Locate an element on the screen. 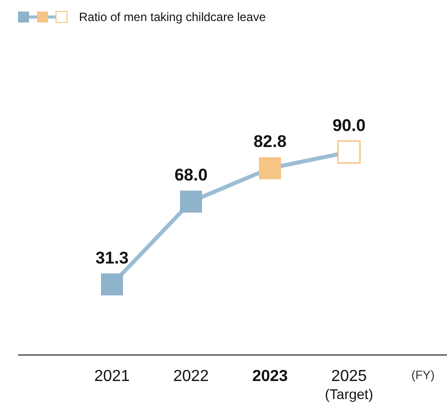 The width and height of the screenshot is (447, 403). x-tick-label: 2022 is located at coordinates (191, 376).